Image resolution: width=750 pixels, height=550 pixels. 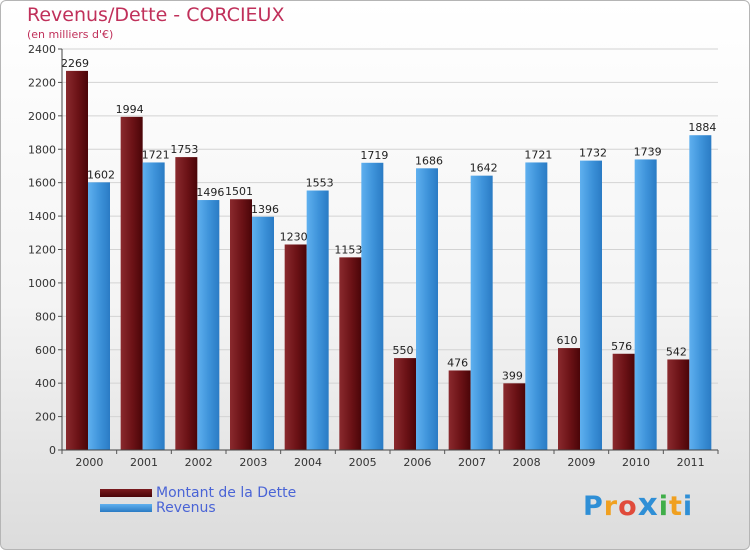 What do you see at coordinates (320, 183) in the screenshot?
I see `data-label-revenue: 1553` at bounding box center [320, 183].